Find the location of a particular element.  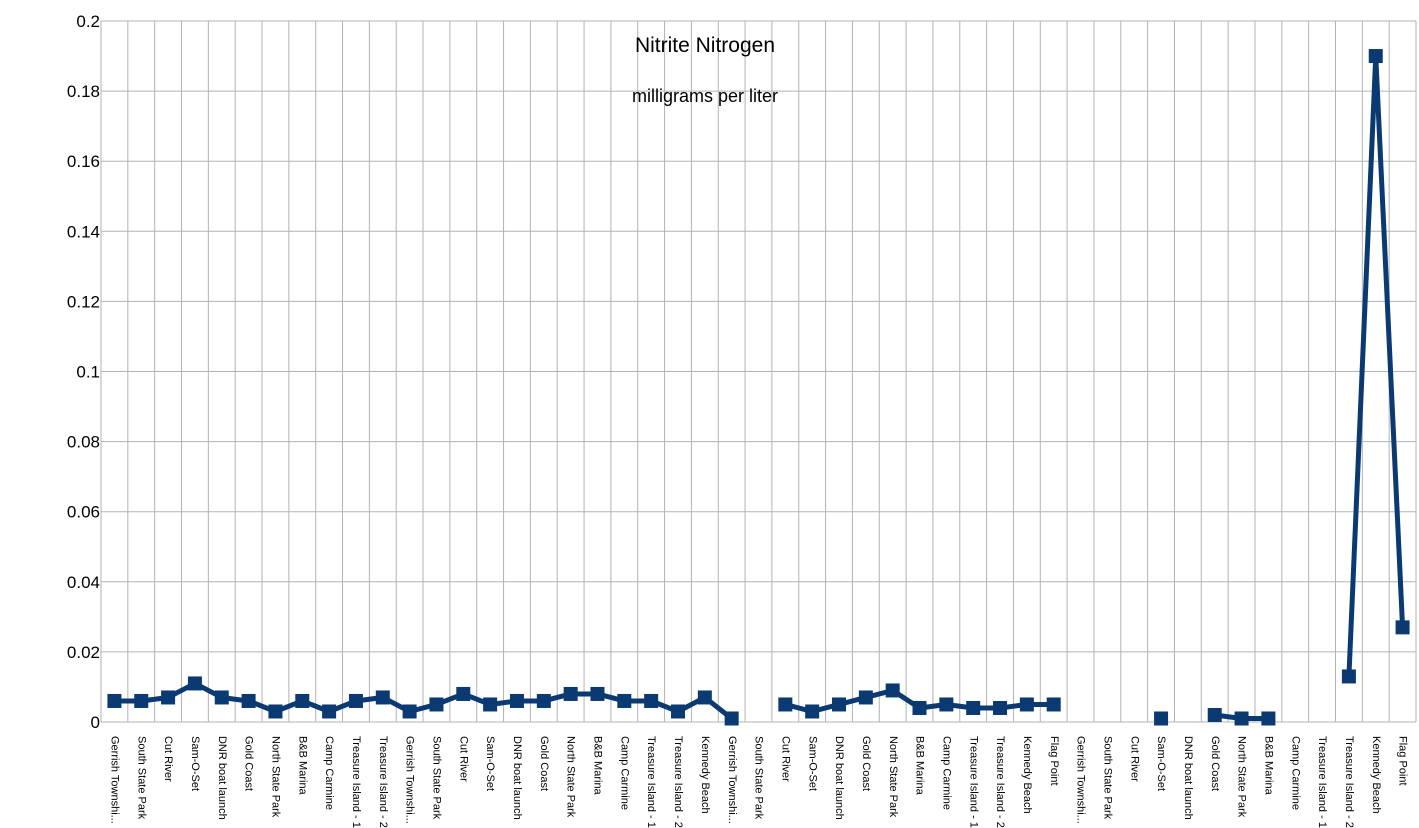

y-tick-label: 0.04 is located at coordinates (83, 582).